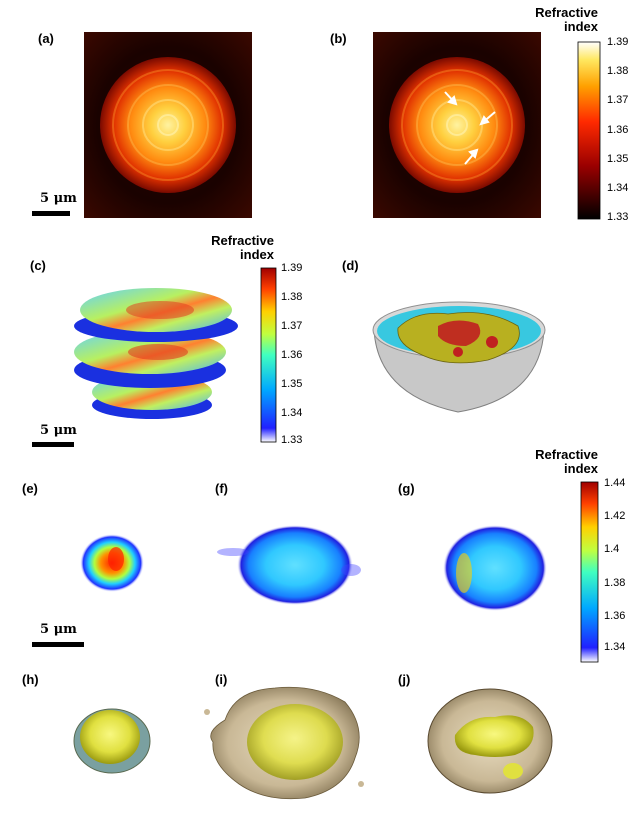 The width and height of the screenshot is (640, 819). What do you see at coordinates (38, 265) in the screenshot?
I see `panel-label-c: (c)` at bounding box center [38, 265].